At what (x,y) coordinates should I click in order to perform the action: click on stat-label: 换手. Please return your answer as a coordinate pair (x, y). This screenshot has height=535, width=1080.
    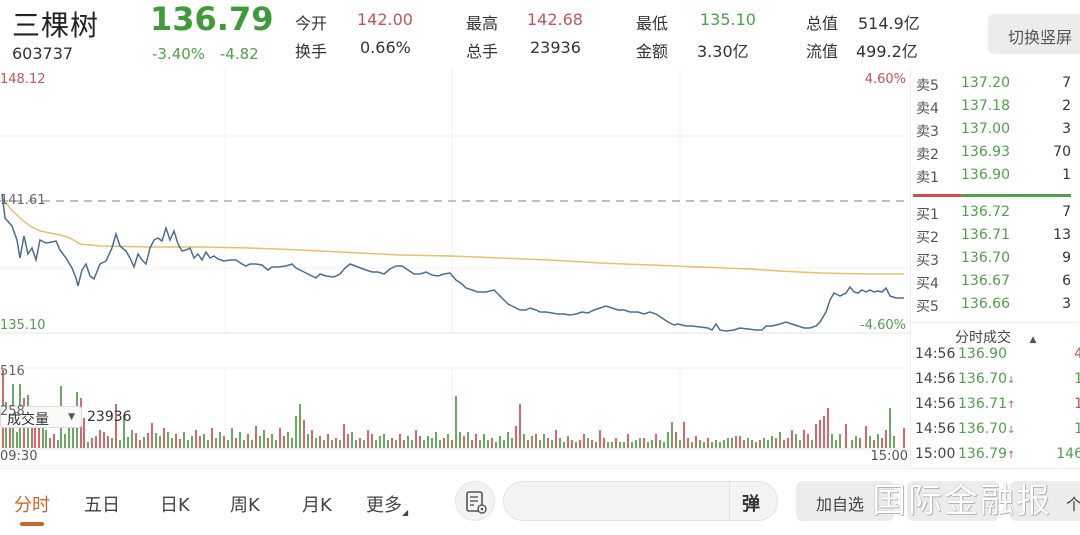
    Looking at the image, I should click on (311, 51).